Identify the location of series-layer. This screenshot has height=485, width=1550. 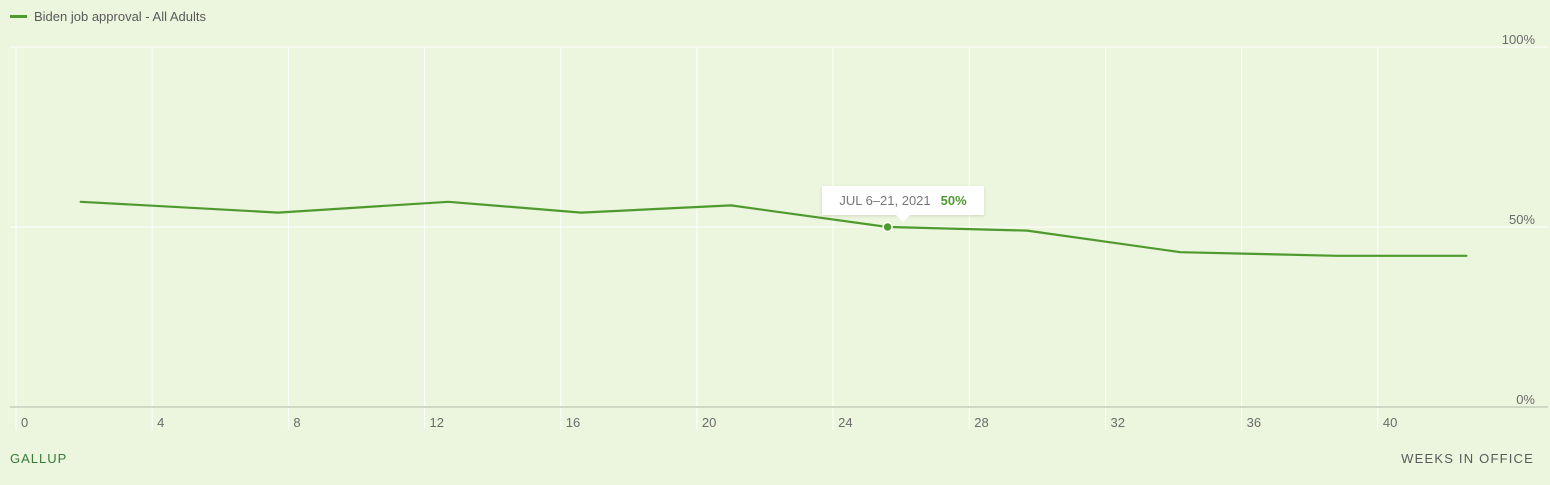
(773, 228).